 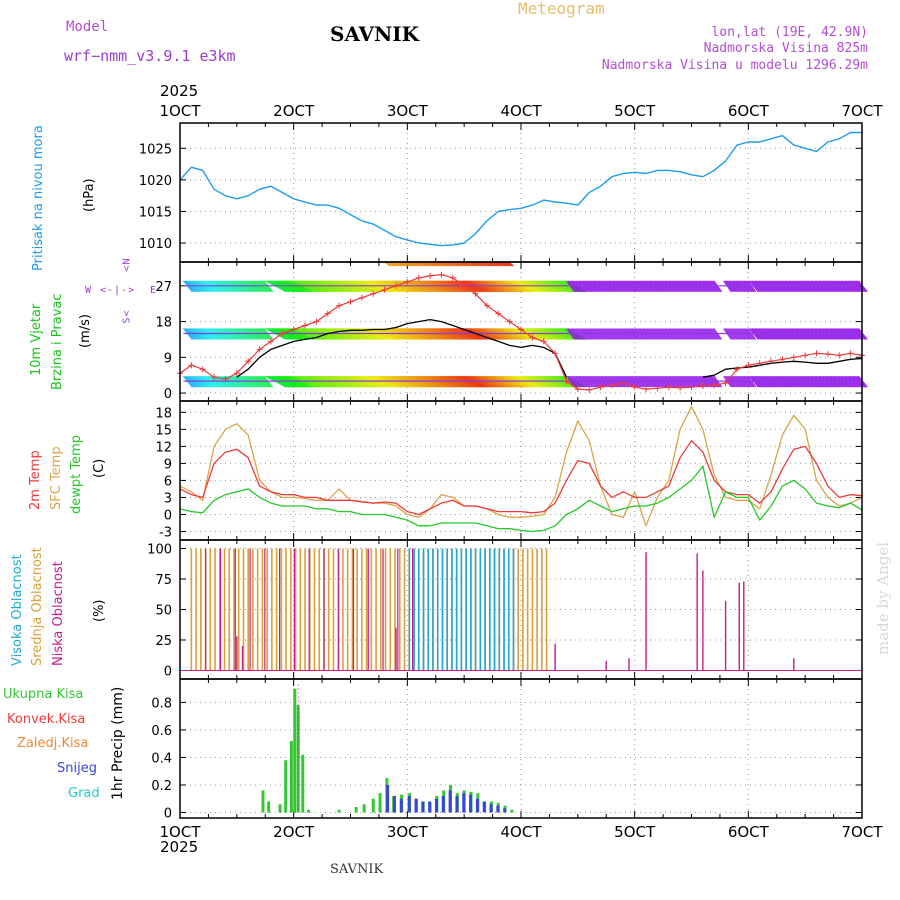 I want to click on compass-west: W, so click(x=88, y=290).